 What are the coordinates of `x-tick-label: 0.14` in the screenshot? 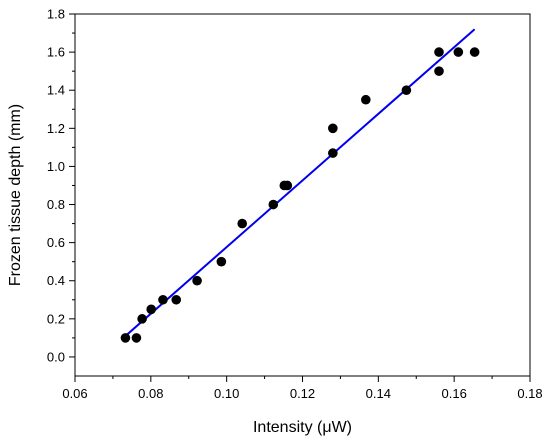 It's located at (378, 393).